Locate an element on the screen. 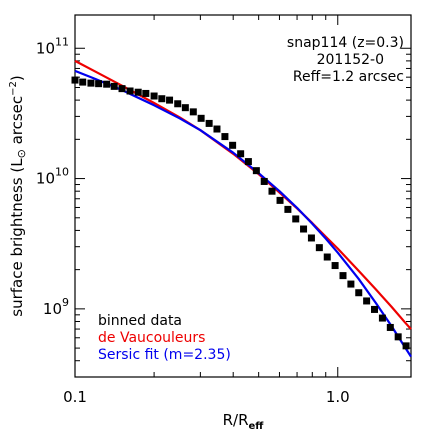  x-tick-label: 1.0 is located at coordinates (338, 397).